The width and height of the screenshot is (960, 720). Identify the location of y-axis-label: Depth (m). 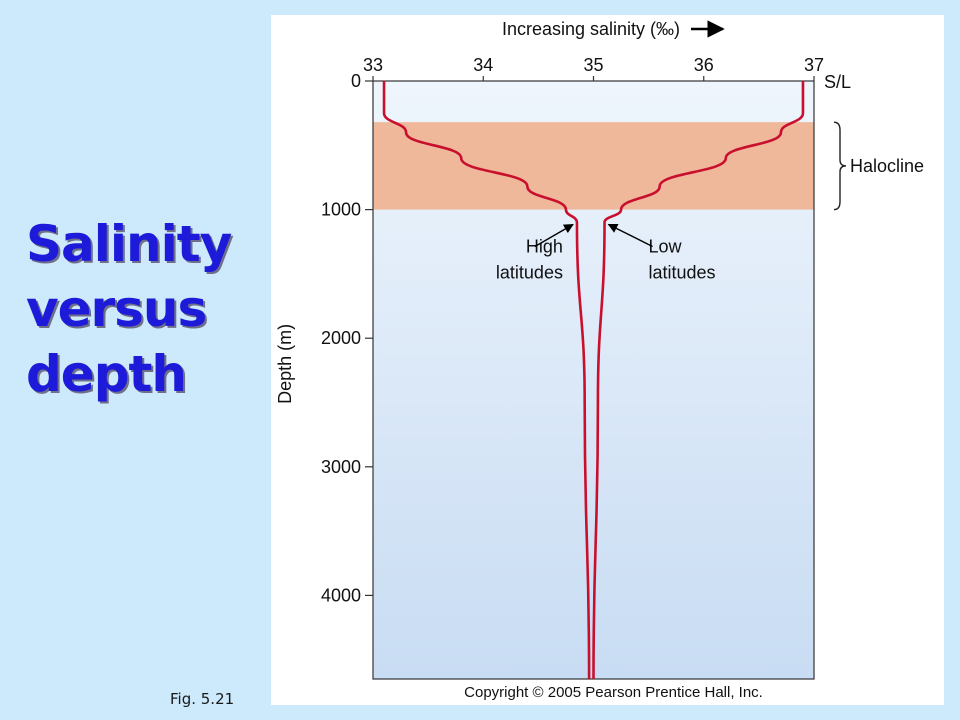
(285, 364).